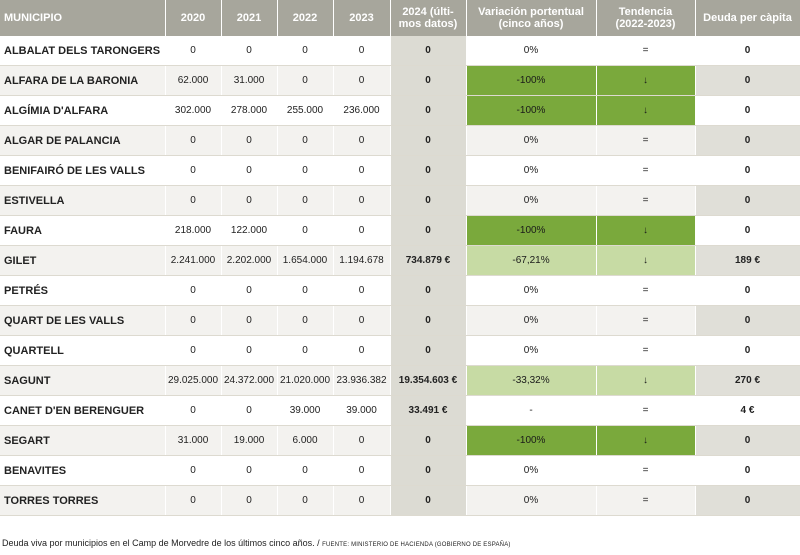  I want to click on cell-variacion: -67,21%, so click(531, 260).